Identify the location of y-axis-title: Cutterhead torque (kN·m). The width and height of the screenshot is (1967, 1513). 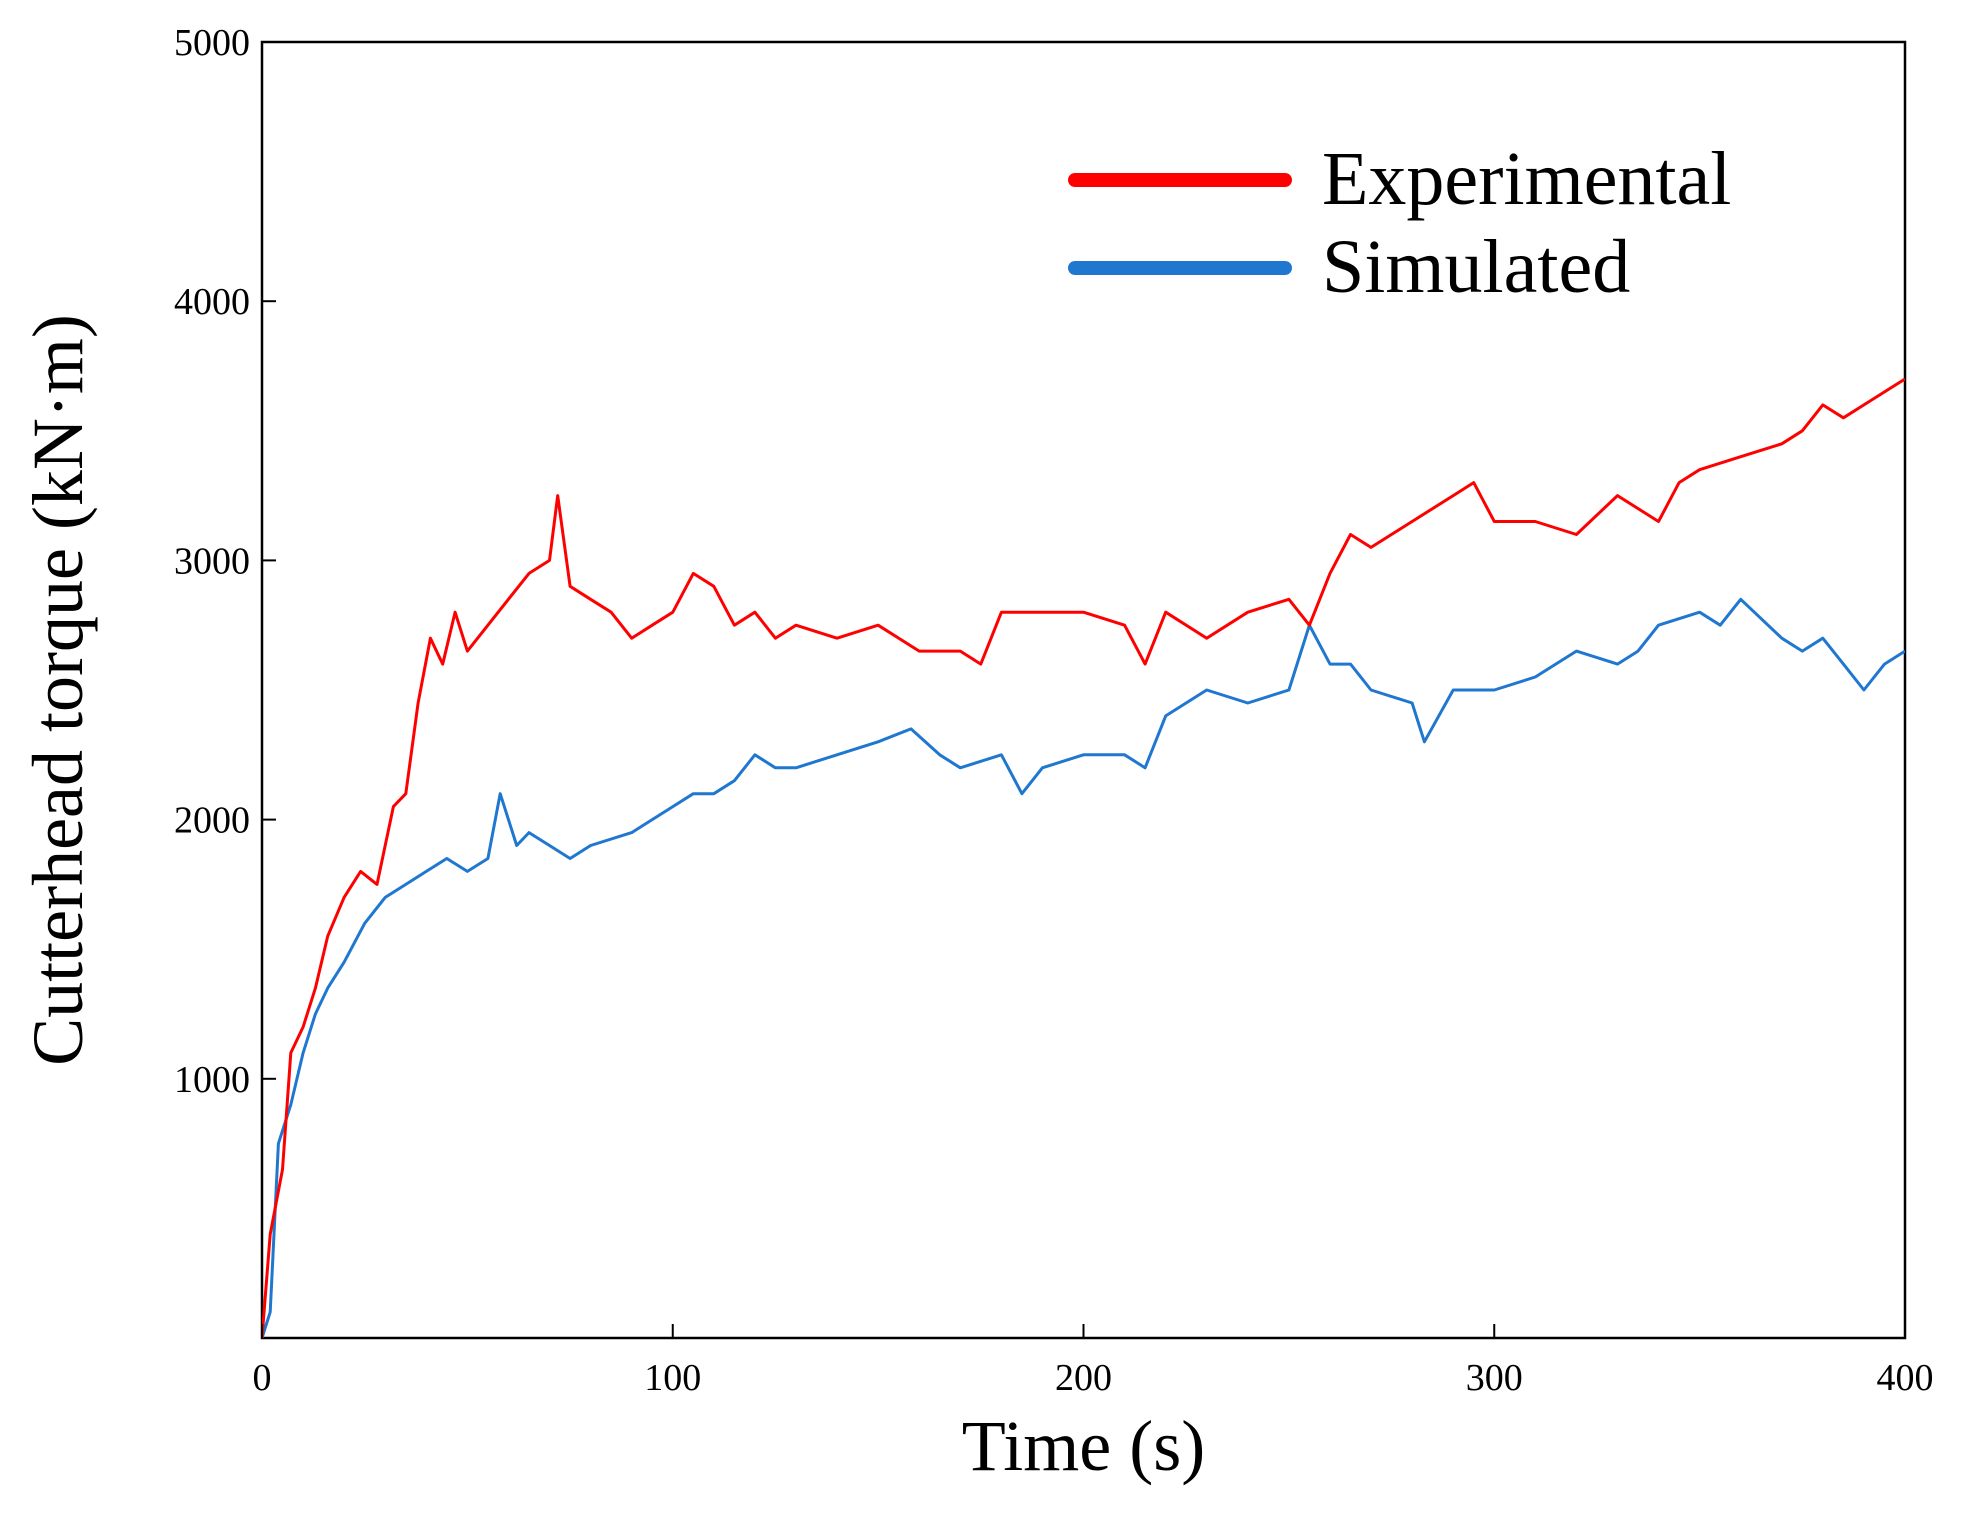
(58, 690).